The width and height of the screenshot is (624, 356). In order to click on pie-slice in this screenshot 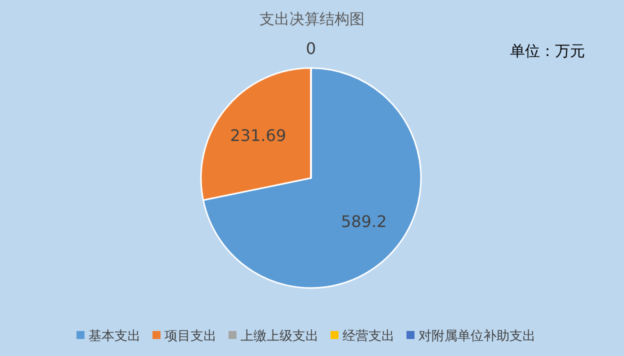, I will do `click(256, 134)`.